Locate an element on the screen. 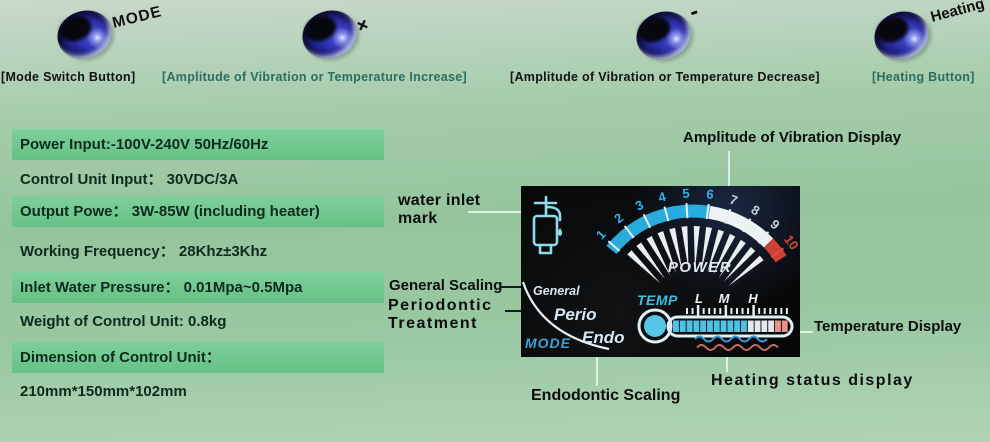  temp-level-h: H is located at coordinates (753, 298).